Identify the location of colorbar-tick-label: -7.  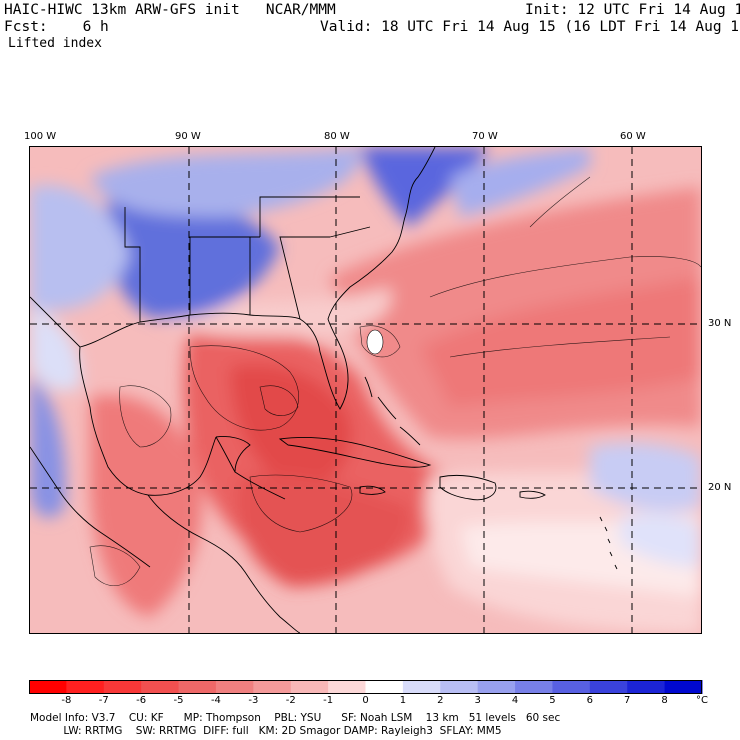
(103, 700).